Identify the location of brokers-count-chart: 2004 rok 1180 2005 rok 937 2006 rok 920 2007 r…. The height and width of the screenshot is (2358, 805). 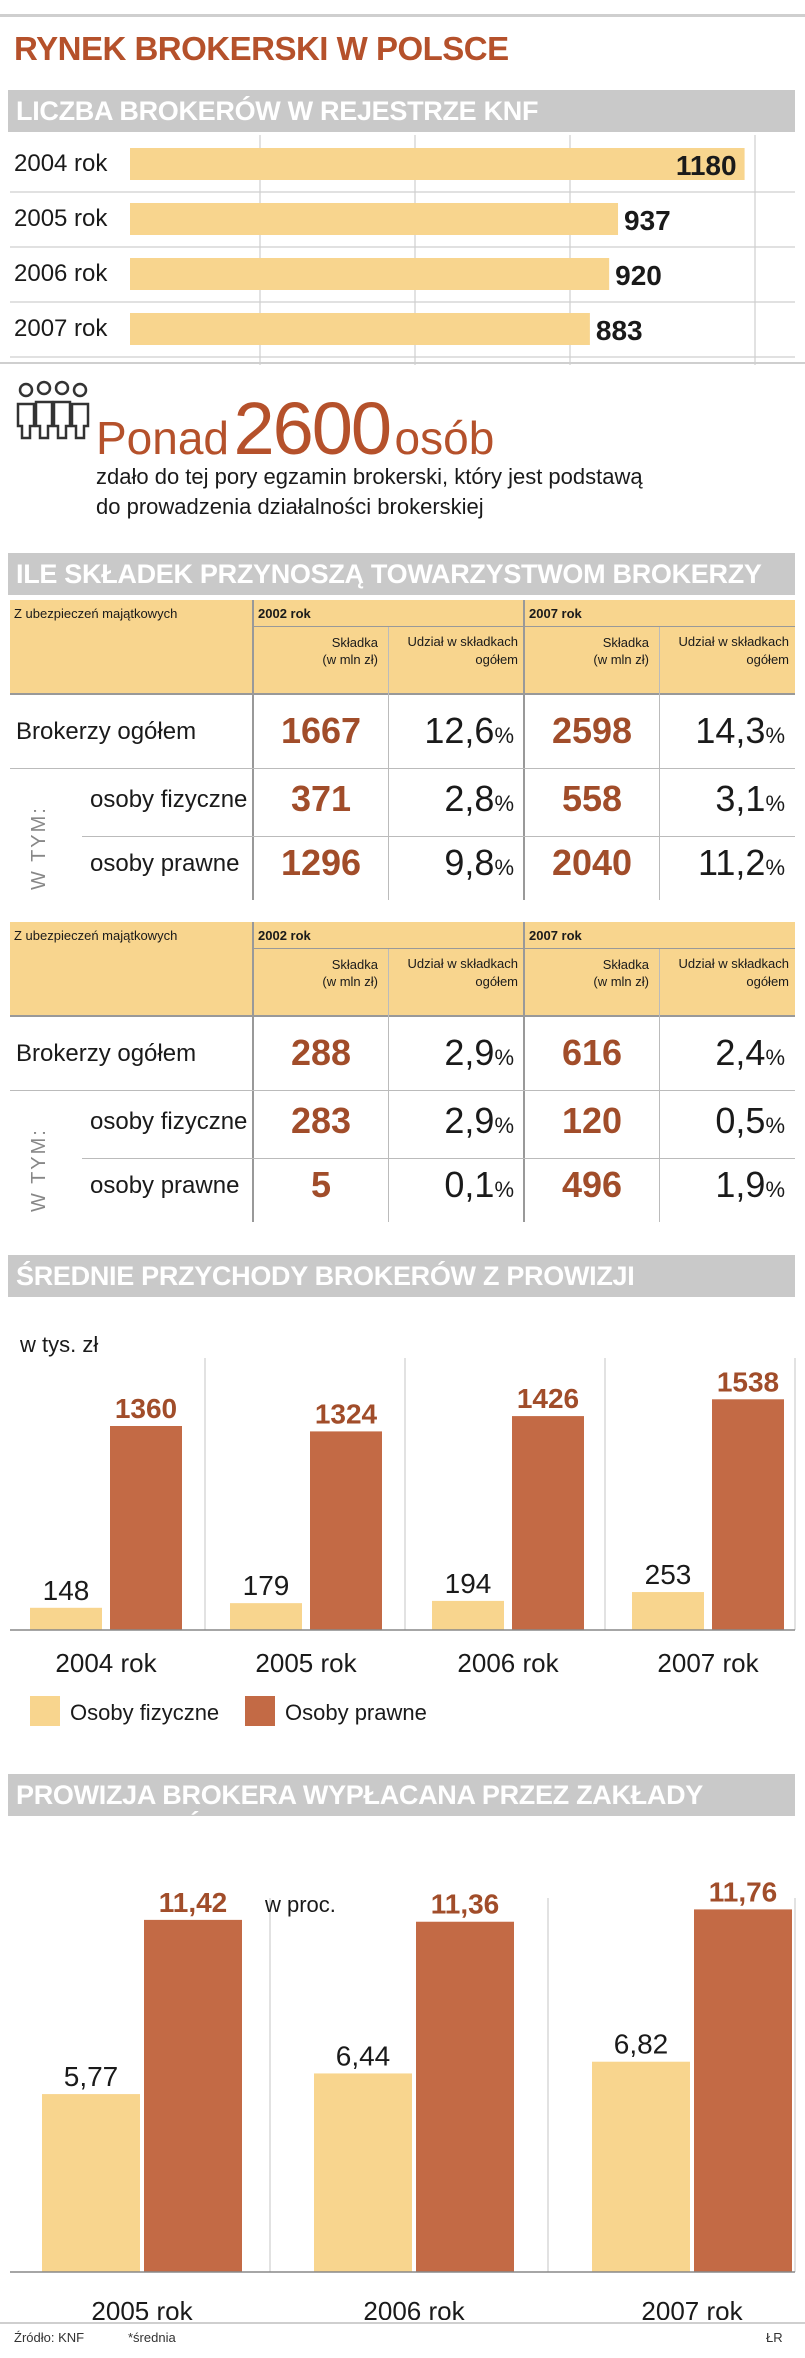
(402, 250).